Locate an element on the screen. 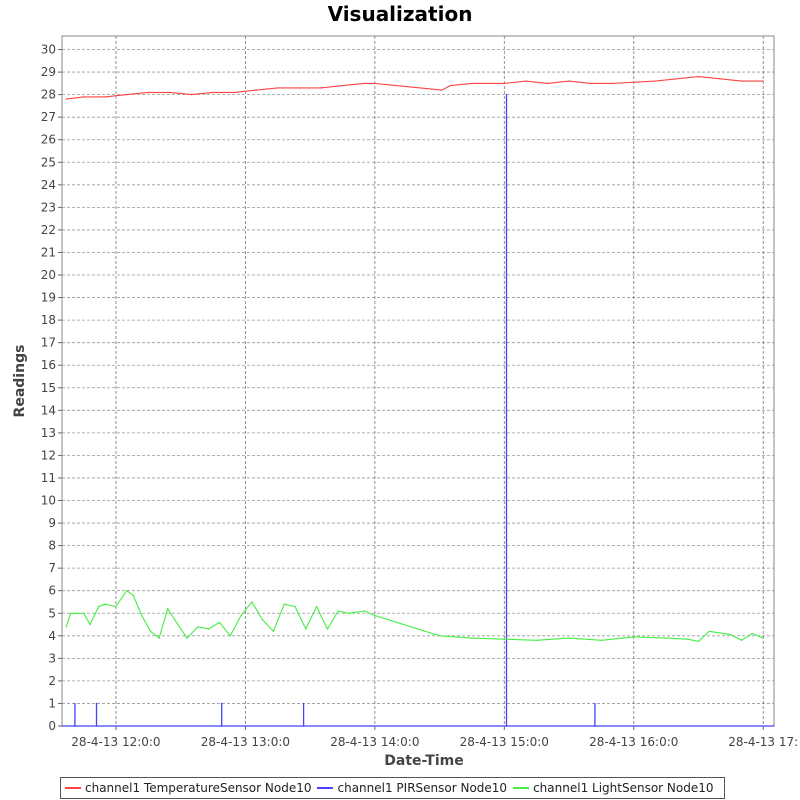  y-tick-label: 7 is located at coordinates (52, 568).